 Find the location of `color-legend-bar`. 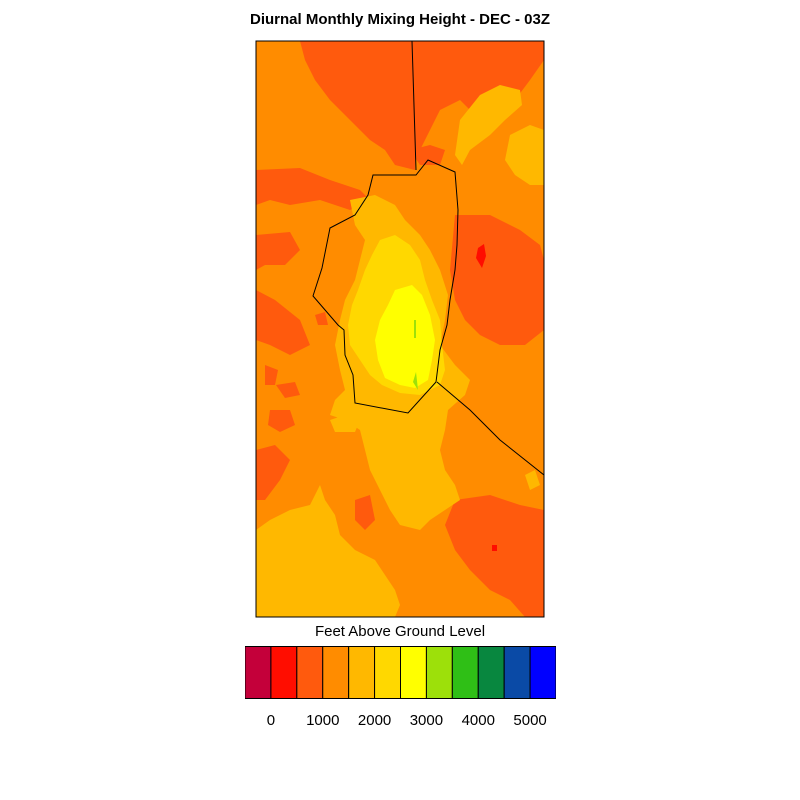

color-legend-bar is located at coordinates (400, 672).